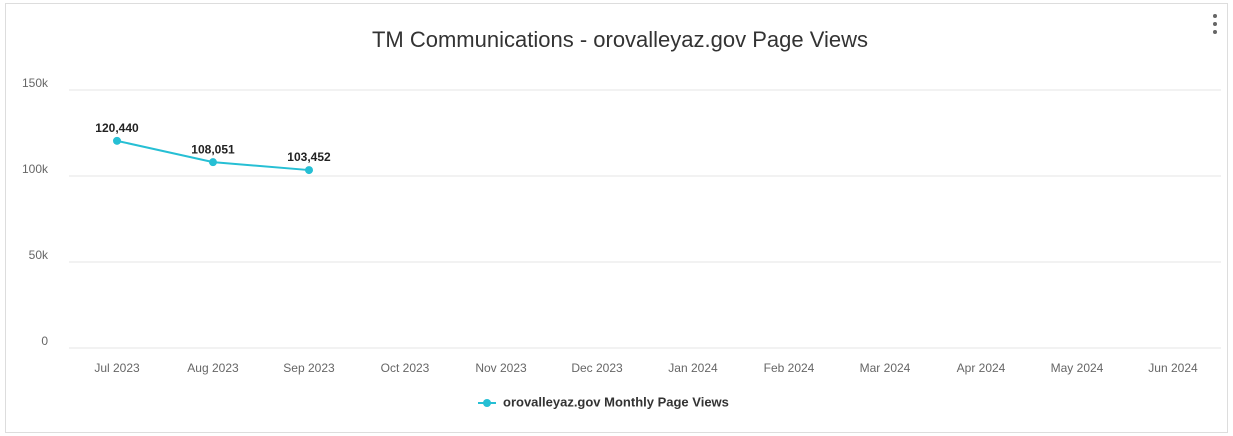 The height and width of the screenshot is (436, 1233). I want to click on x-tick-label: Aug 2023, so click(213, 368).